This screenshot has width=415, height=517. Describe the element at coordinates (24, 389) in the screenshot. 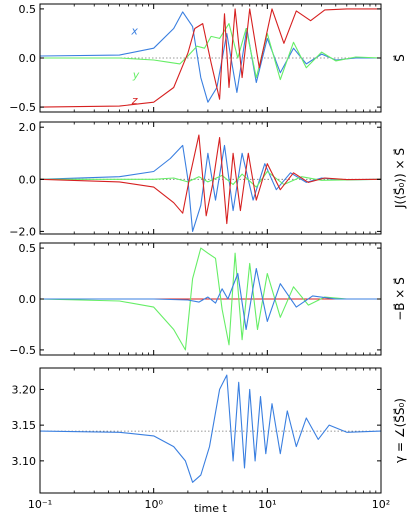

I see `y-tick-label: 3.20` at that location.